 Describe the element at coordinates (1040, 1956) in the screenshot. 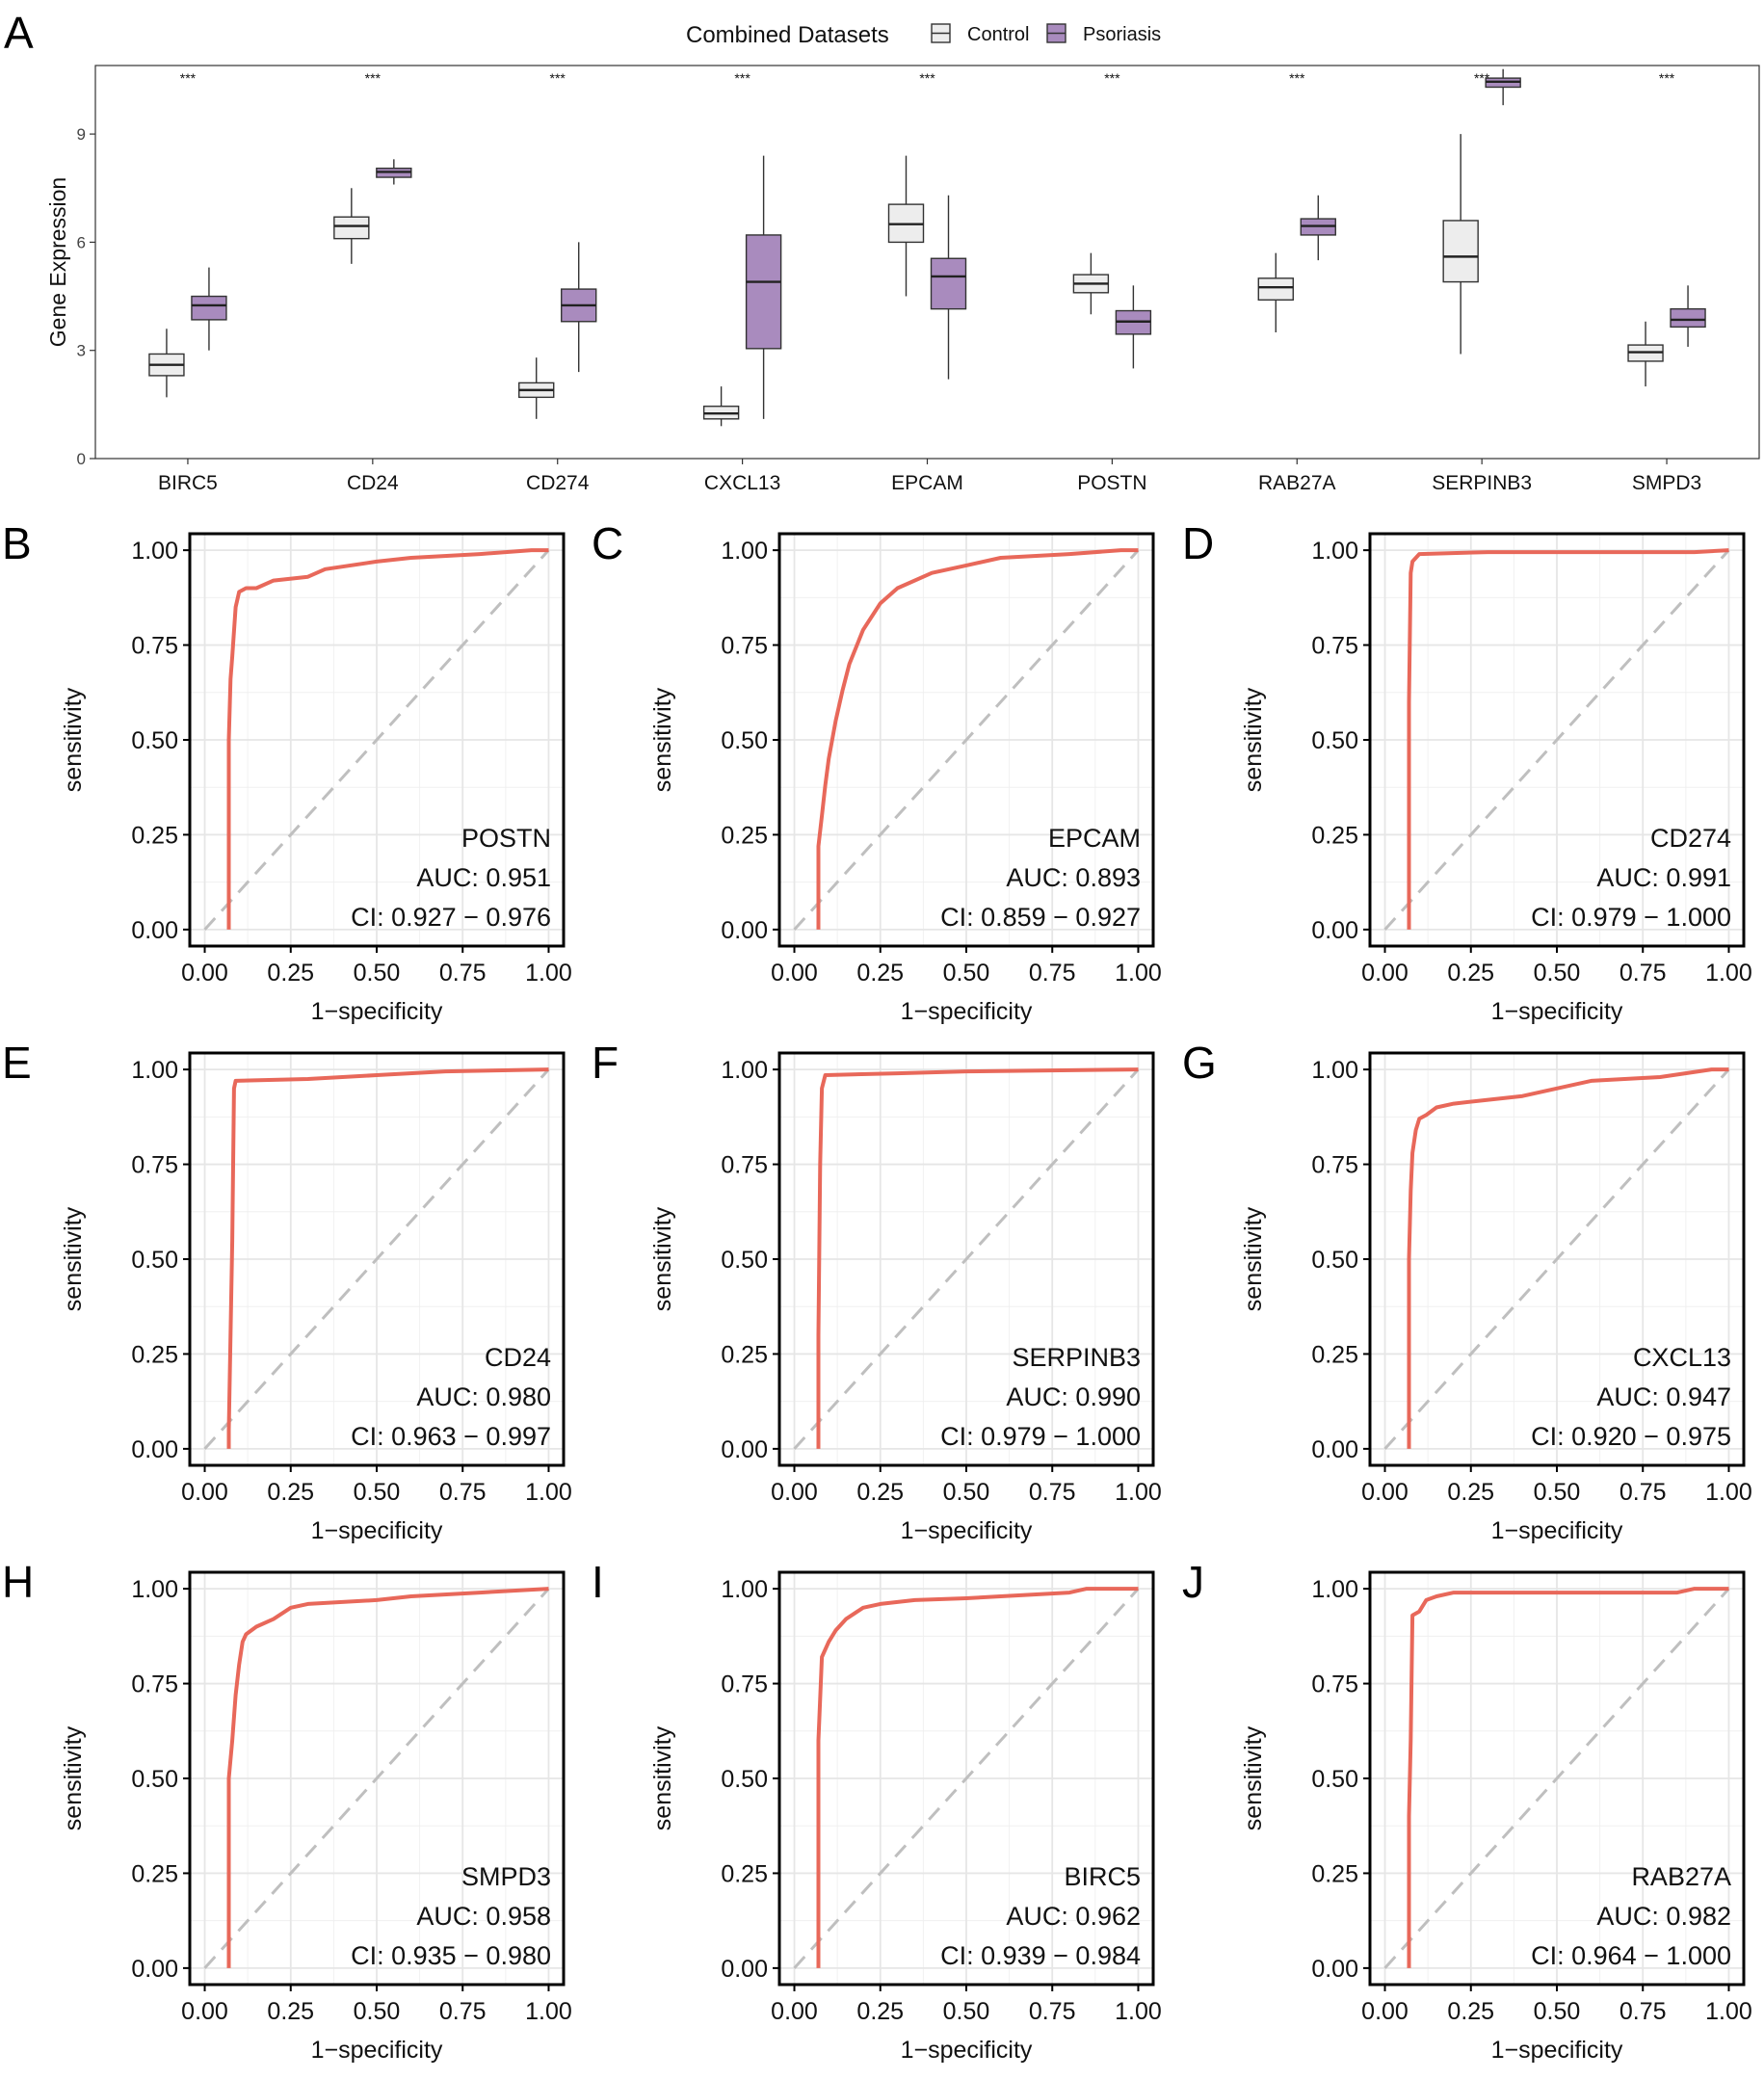

I see `ci-label: CI: 0.939 − 0.984` at that location.